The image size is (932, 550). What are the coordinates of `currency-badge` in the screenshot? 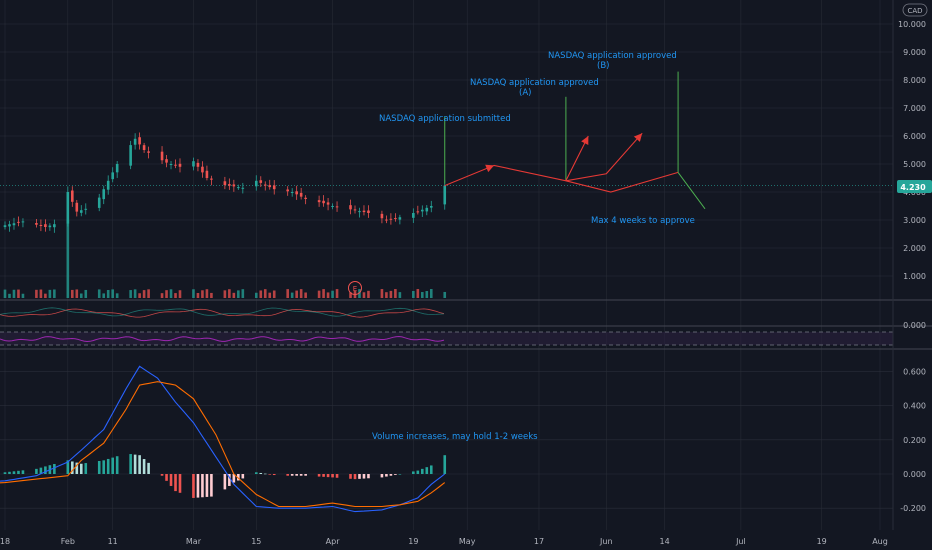 It's located at (915, 10).